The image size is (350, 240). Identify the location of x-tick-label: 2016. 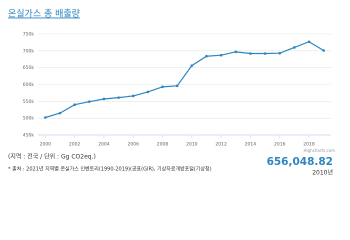
(280, 145).